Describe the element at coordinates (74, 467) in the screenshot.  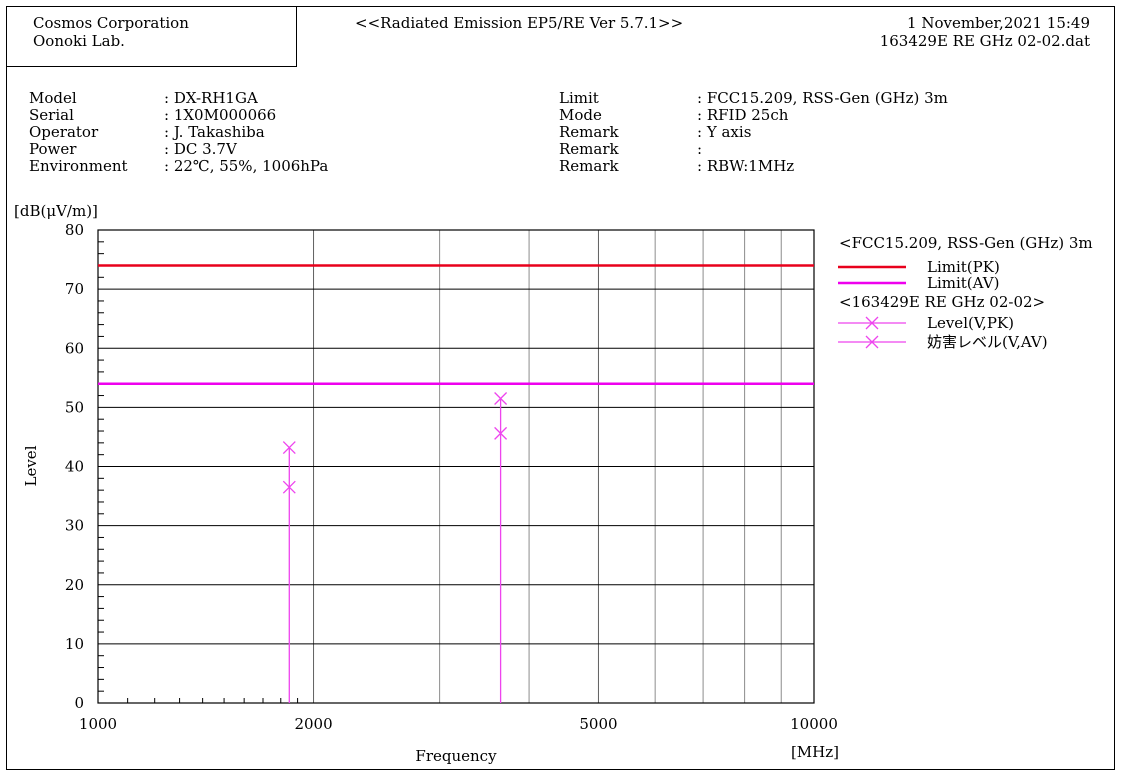
I see `y-tick-label: 40` at that location.